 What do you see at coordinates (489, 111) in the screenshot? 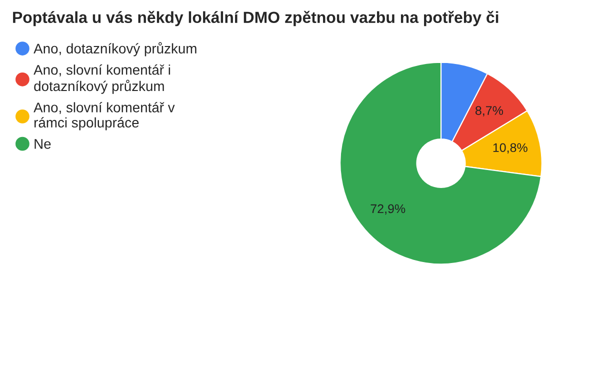
I see `data-label: 8,7%` at bounding box center [489, 111].